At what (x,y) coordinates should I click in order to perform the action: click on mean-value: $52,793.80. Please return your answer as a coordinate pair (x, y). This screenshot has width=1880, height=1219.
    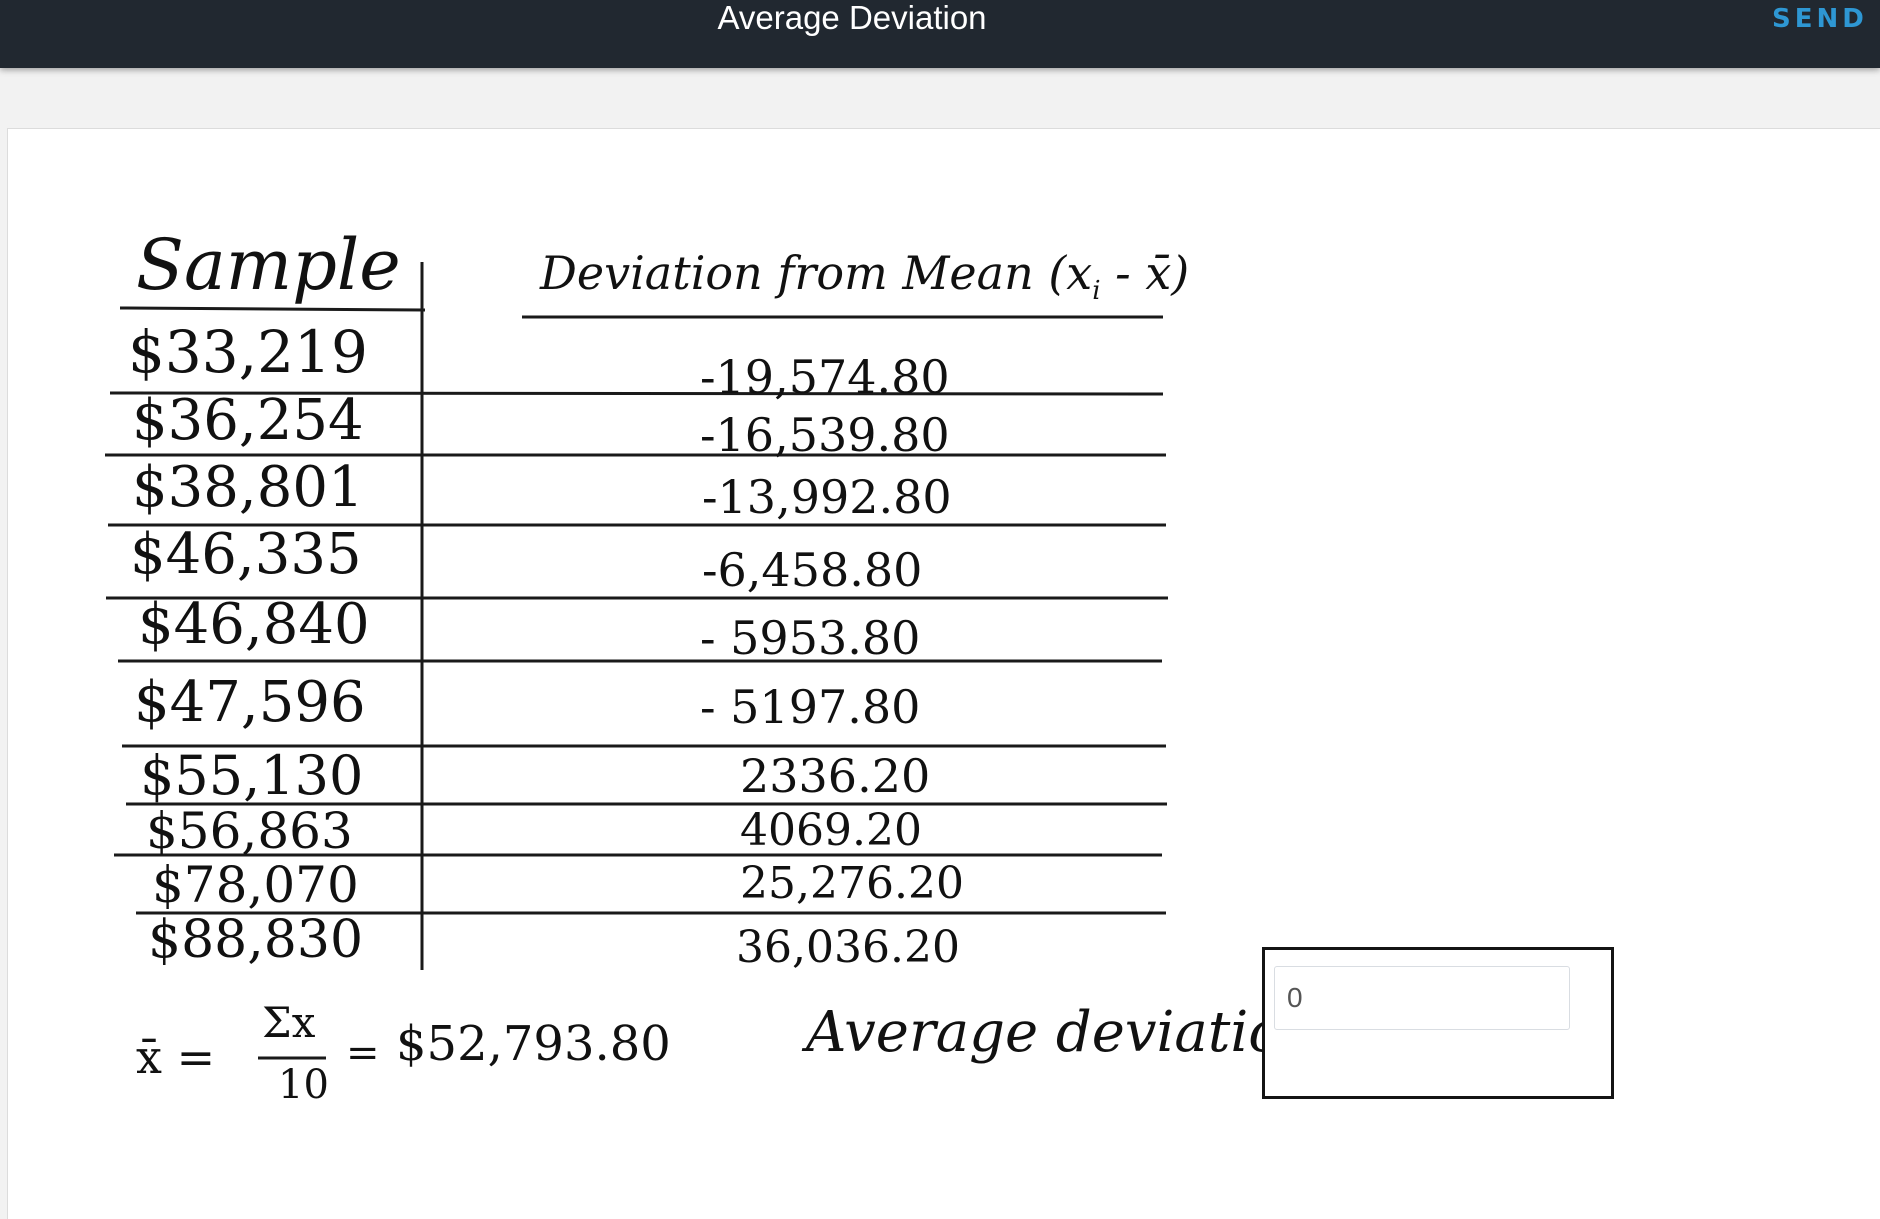
    Looking at the image, I should click on (533, 1044).